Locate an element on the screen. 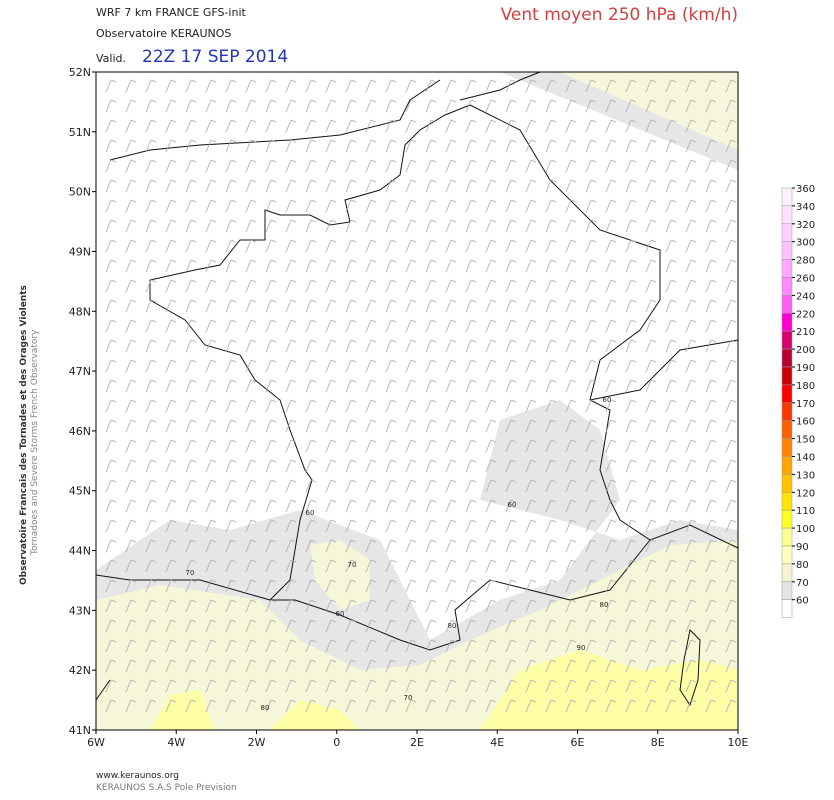 This screenshot has width=834, height=800. valid-label: Valid. is located at coordinates (111, 58).